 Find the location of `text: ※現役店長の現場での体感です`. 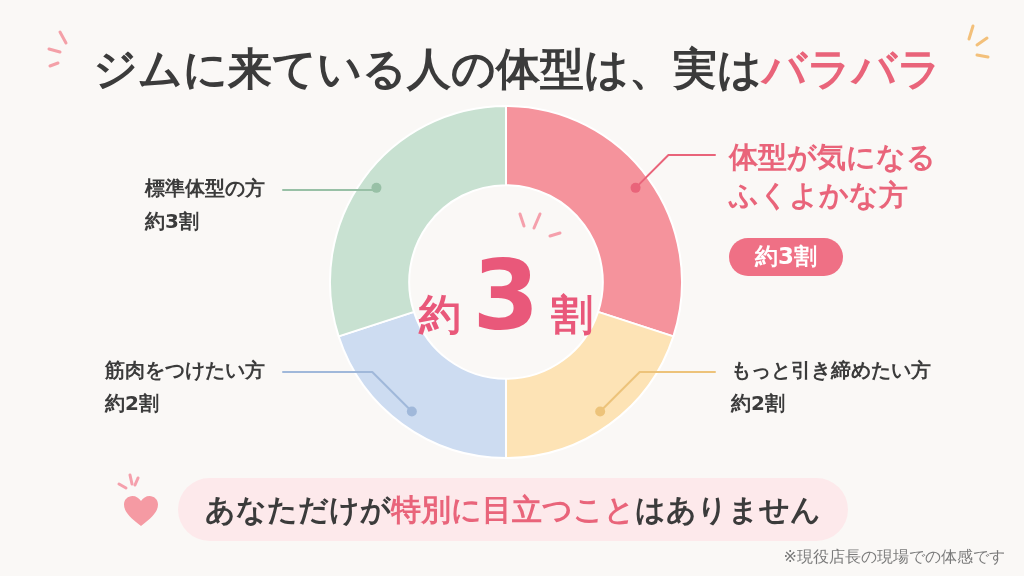

text: ※現役店長の現場での体感です is located at coordinates (894, 557).